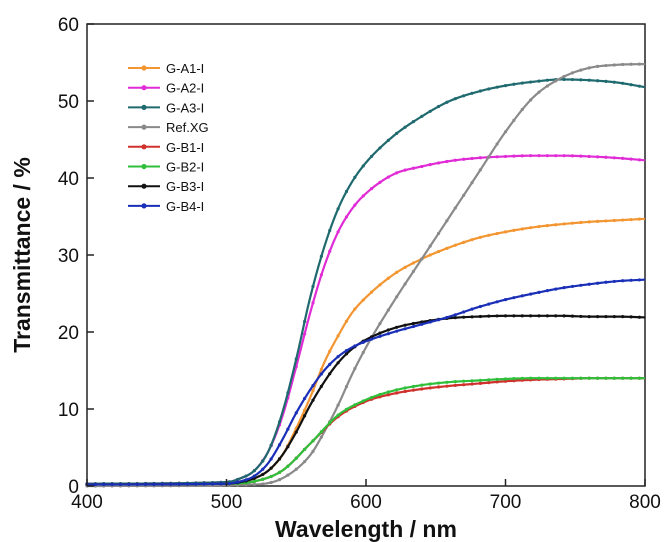 This screenshot has width=667, height=542. Describe the element at coordinates (366, 502) in the screenshot. I see `x-tick-label: 600` at that location.